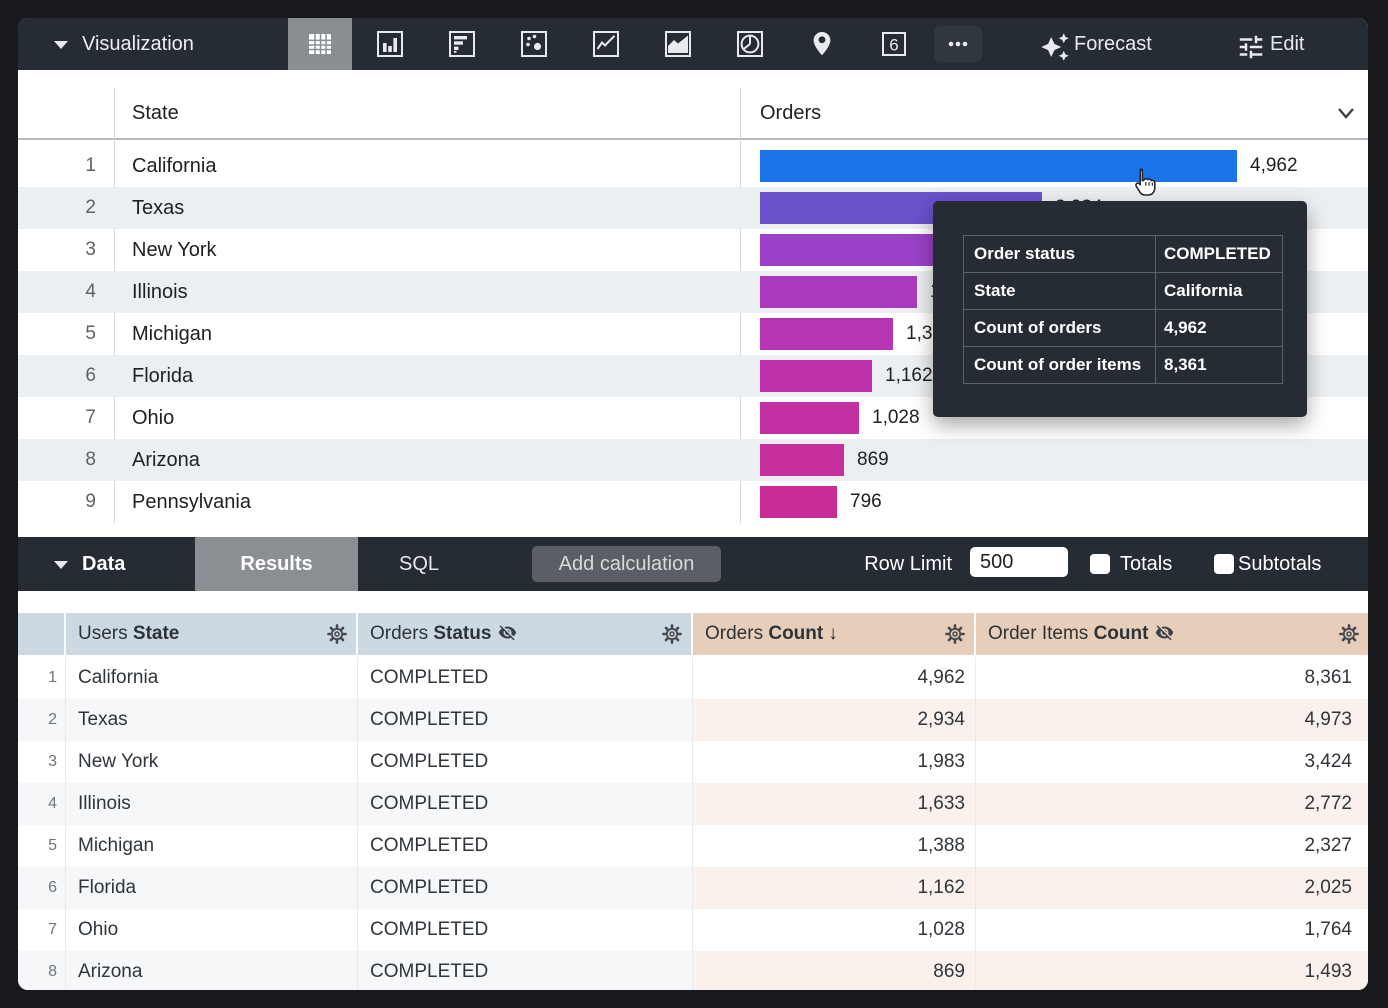 The width and height of the screenshot is (1388, 1008). I want to click on row-number: 8, so click(42, 970).